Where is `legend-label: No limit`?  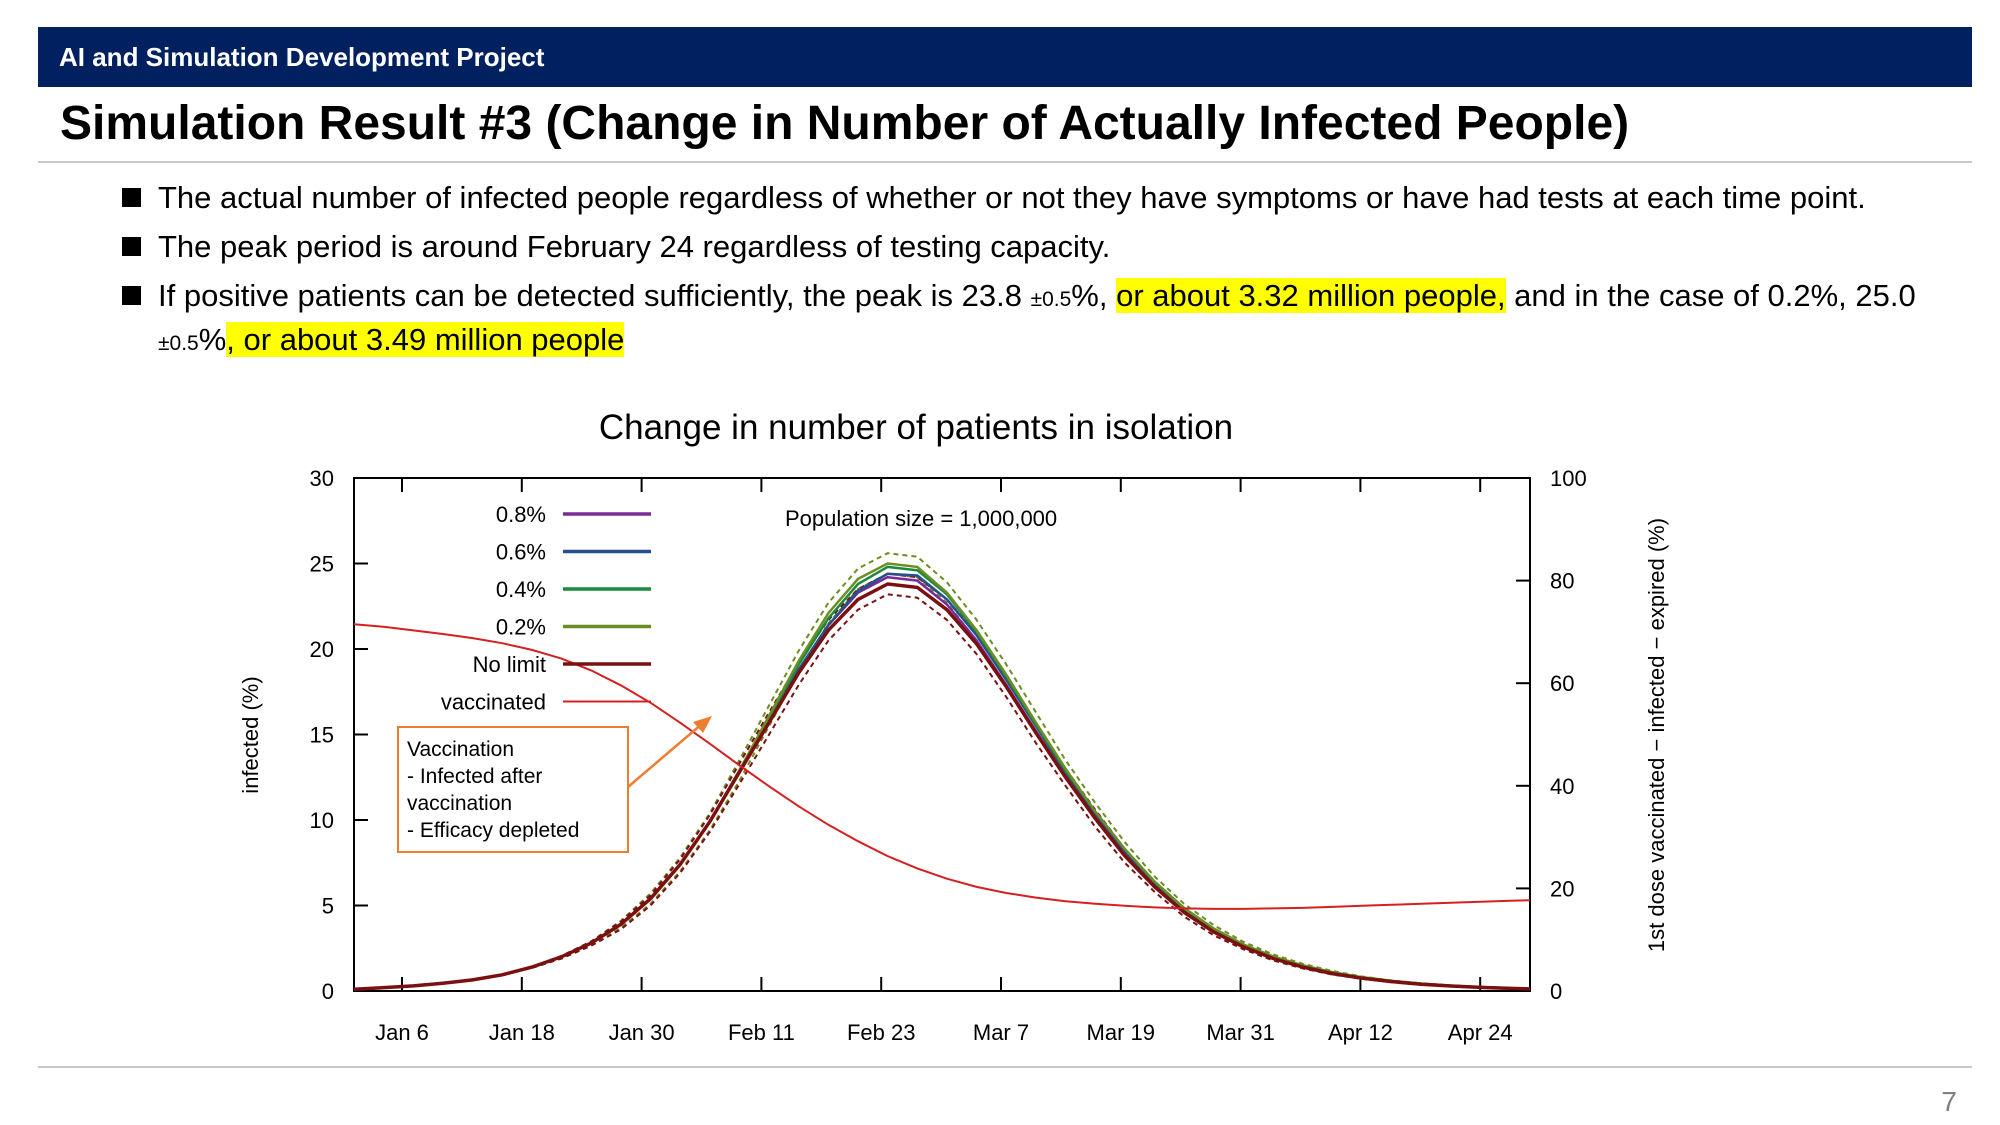
legend-label: No limit is located at coordinates (509, 664).